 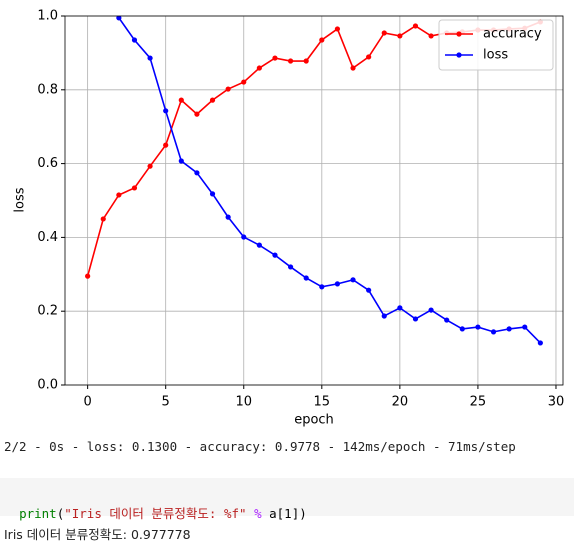 I want to click on code-cell: print("Iris 데이터 분류정확도: %f" % a[1]), so click(x=287, y=499).